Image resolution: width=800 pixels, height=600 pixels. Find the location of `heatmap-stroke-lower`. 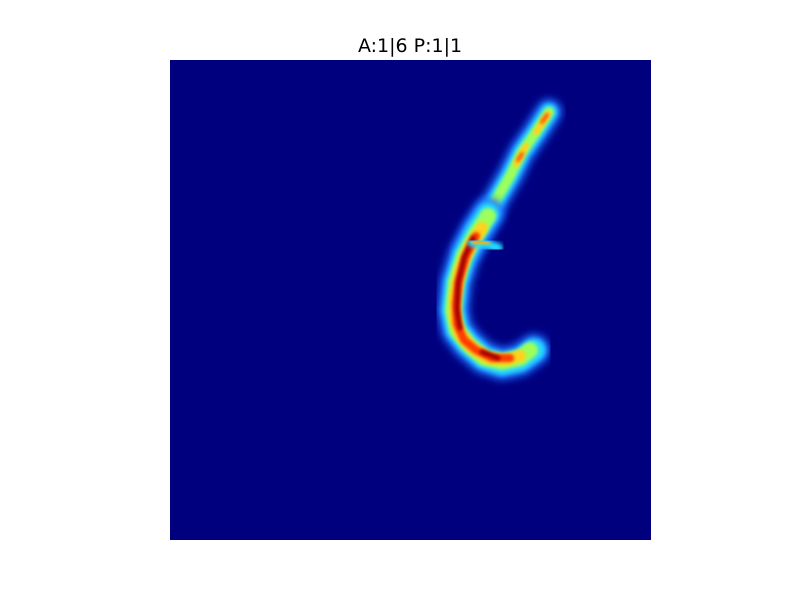

heatmap-stroke-lower is located at coordinates (493, 289).